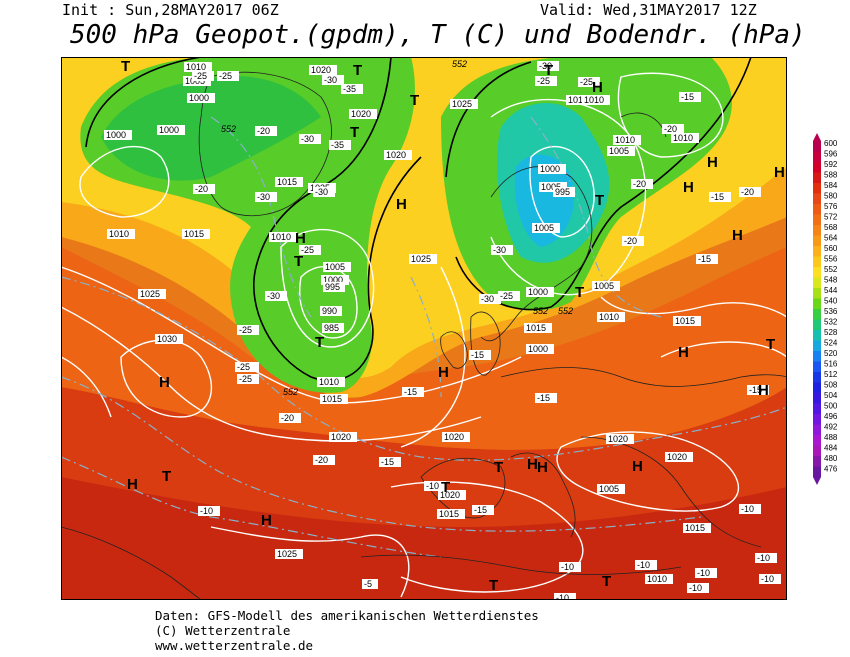 This screenshot has width=850, height=657. I want to click on scale-level-label: 556, so click(831, 259).